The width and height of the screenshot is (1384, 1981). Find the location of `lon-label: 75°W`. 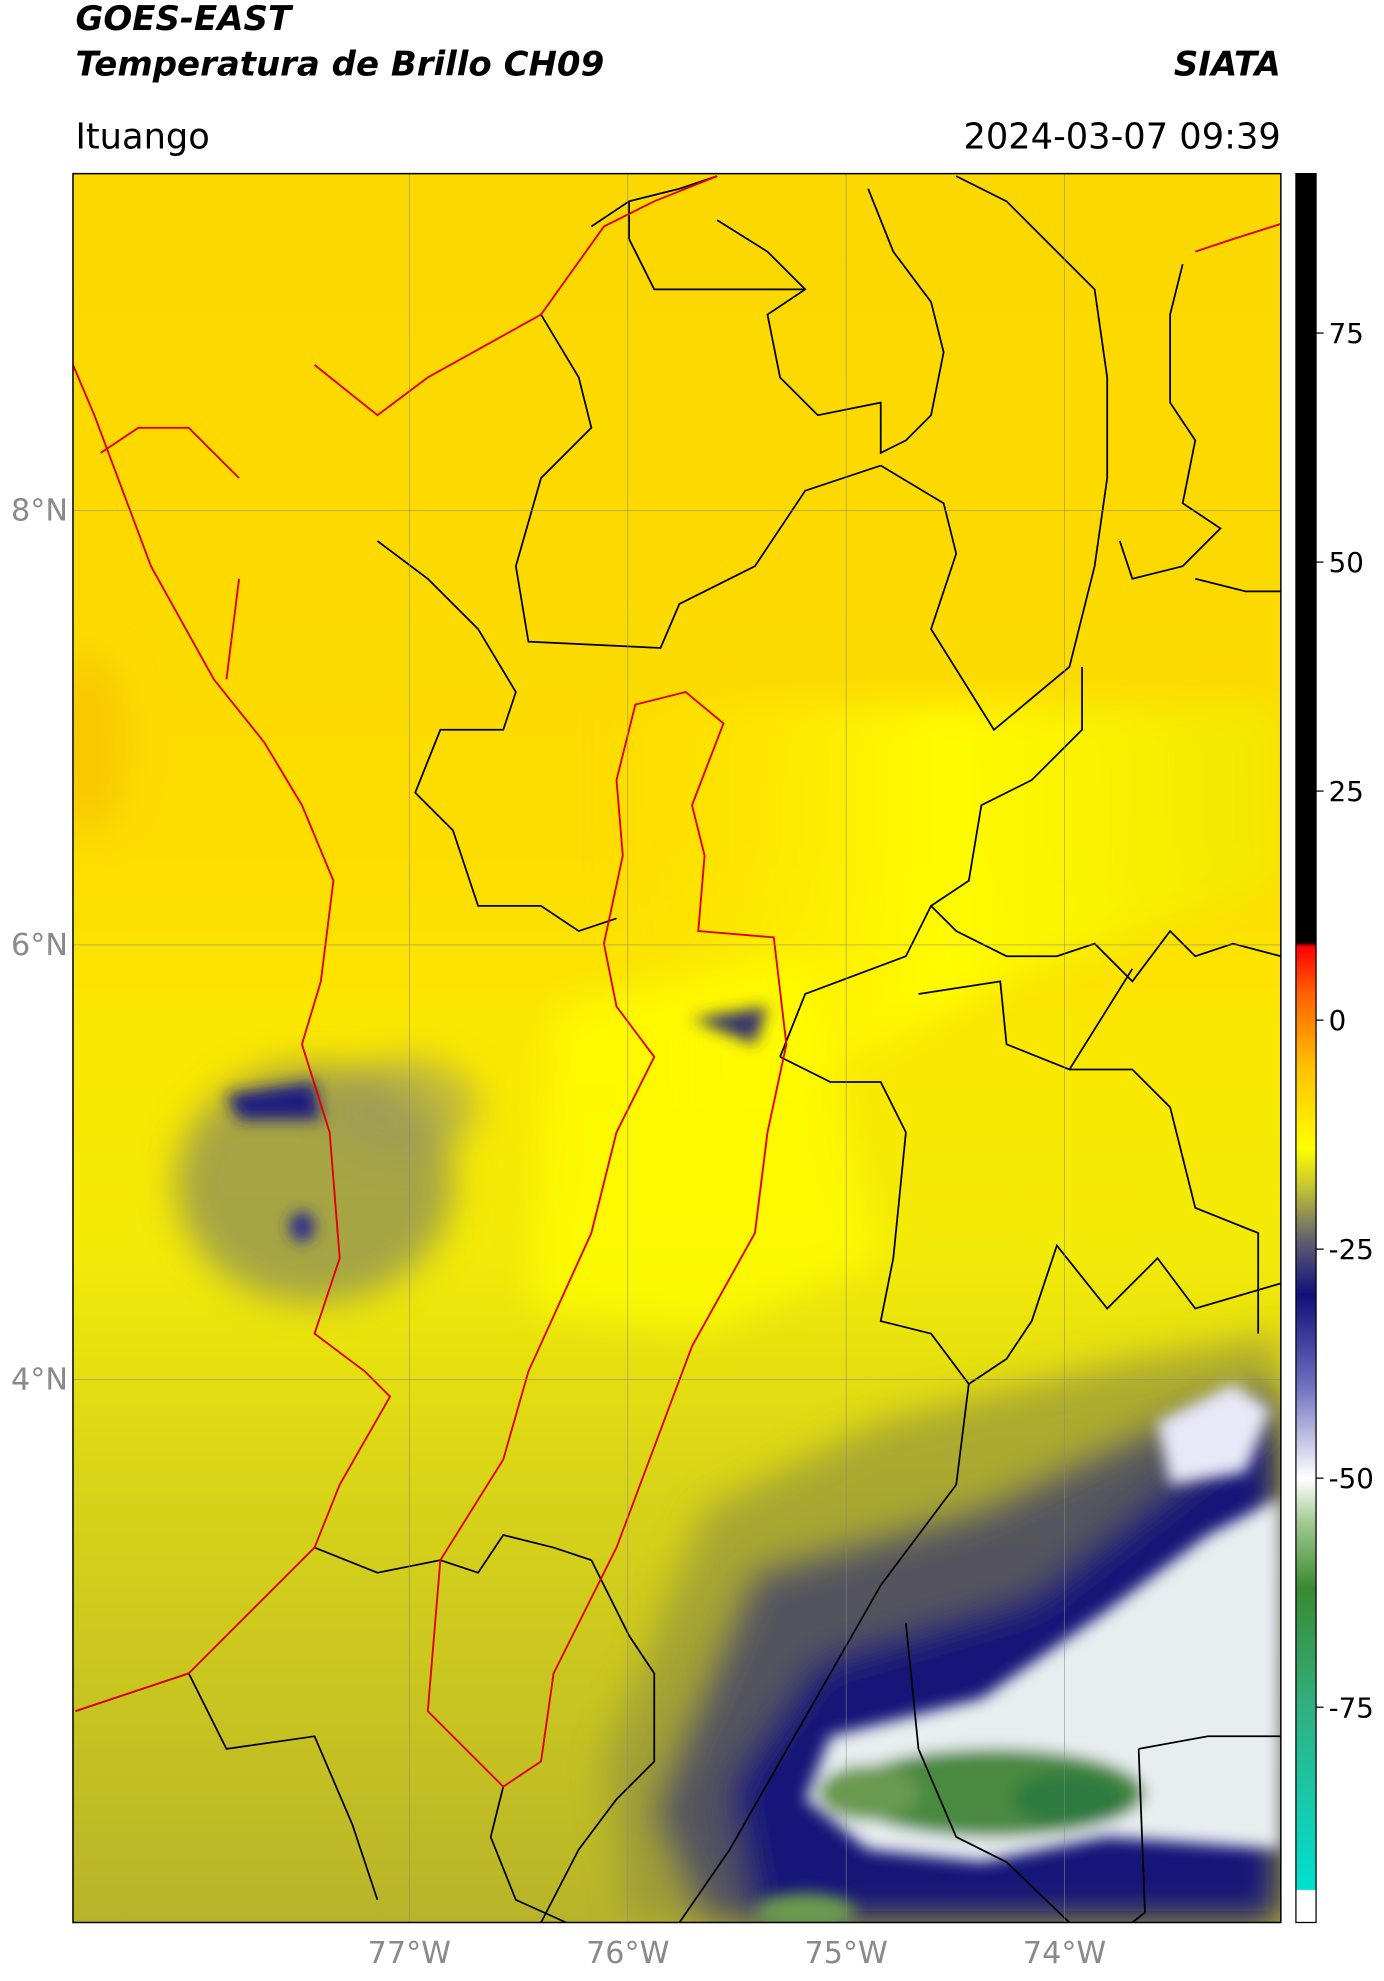

lon-label: 75°W is located at coordinates (845, 1953).